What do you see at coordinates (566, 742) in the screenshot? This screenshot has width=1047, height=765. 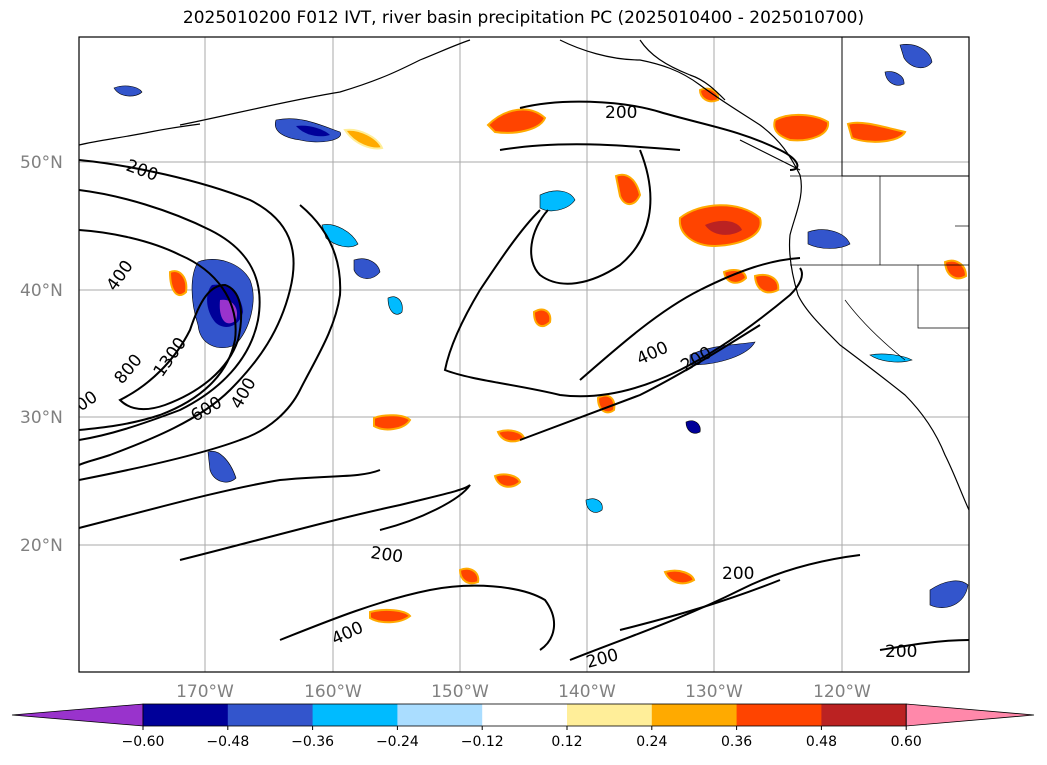 I see `colorbar-tick-label: 0.12` at bounding box center [566, 742].